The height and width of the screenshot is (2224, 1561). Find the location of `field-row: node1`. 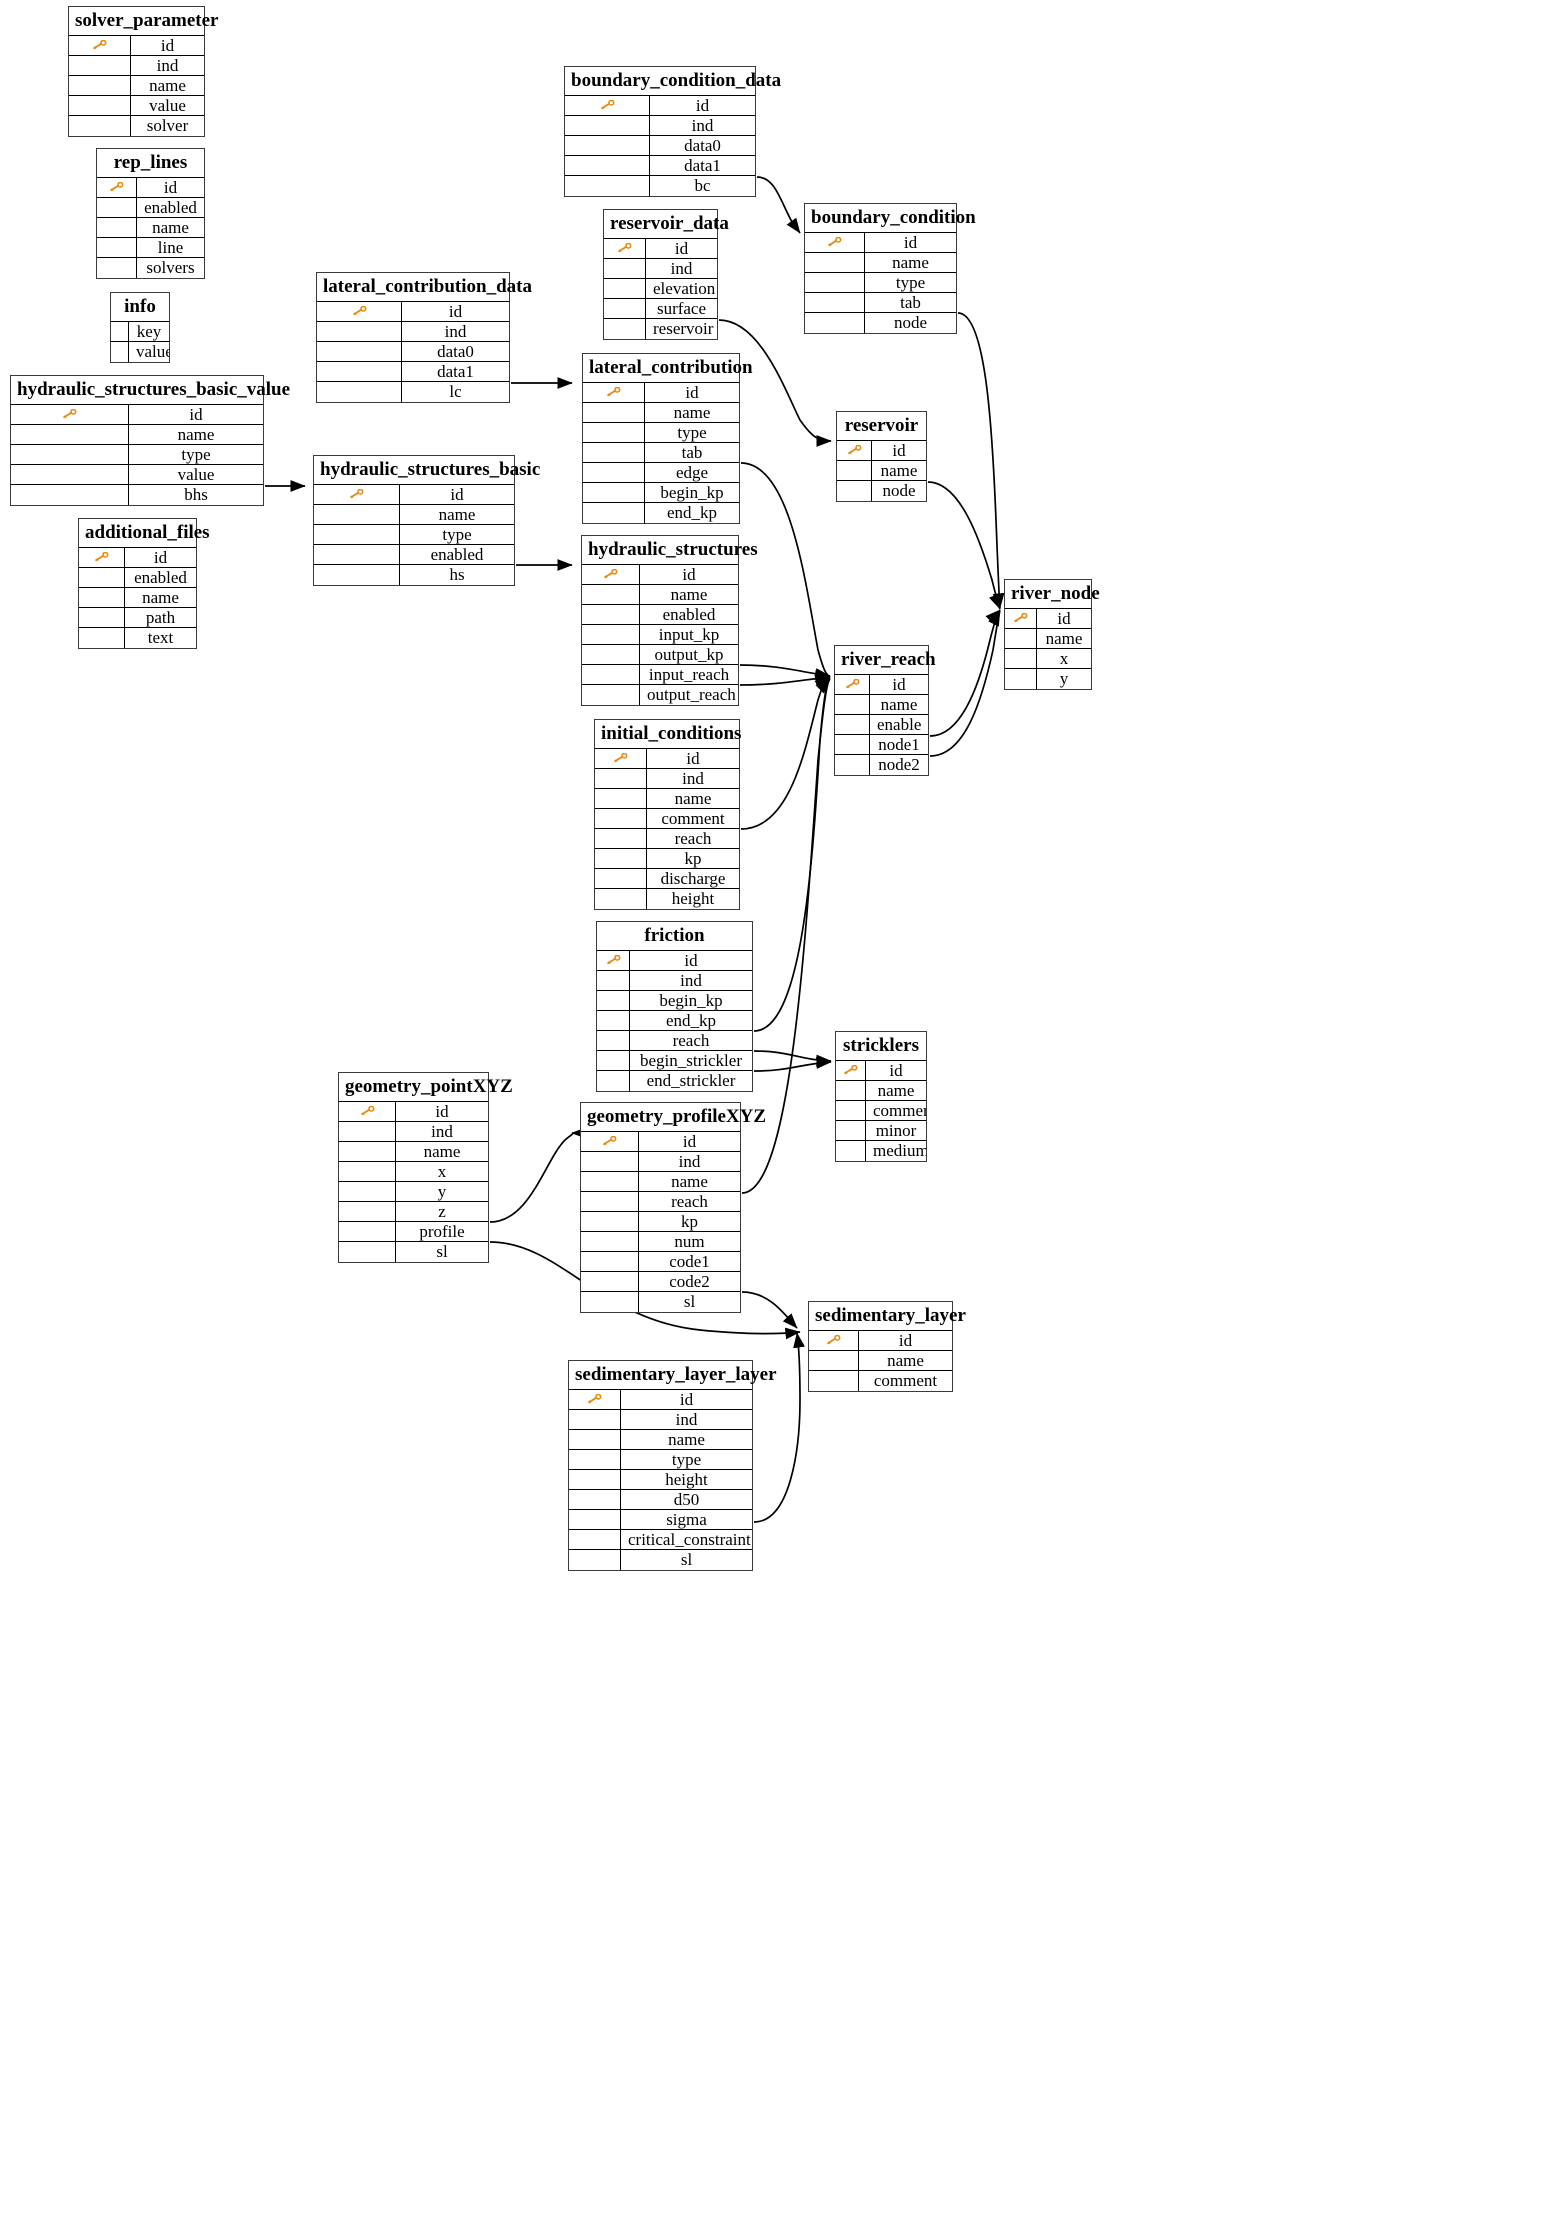

field-row: node1 is located at coordinates (881, 745).